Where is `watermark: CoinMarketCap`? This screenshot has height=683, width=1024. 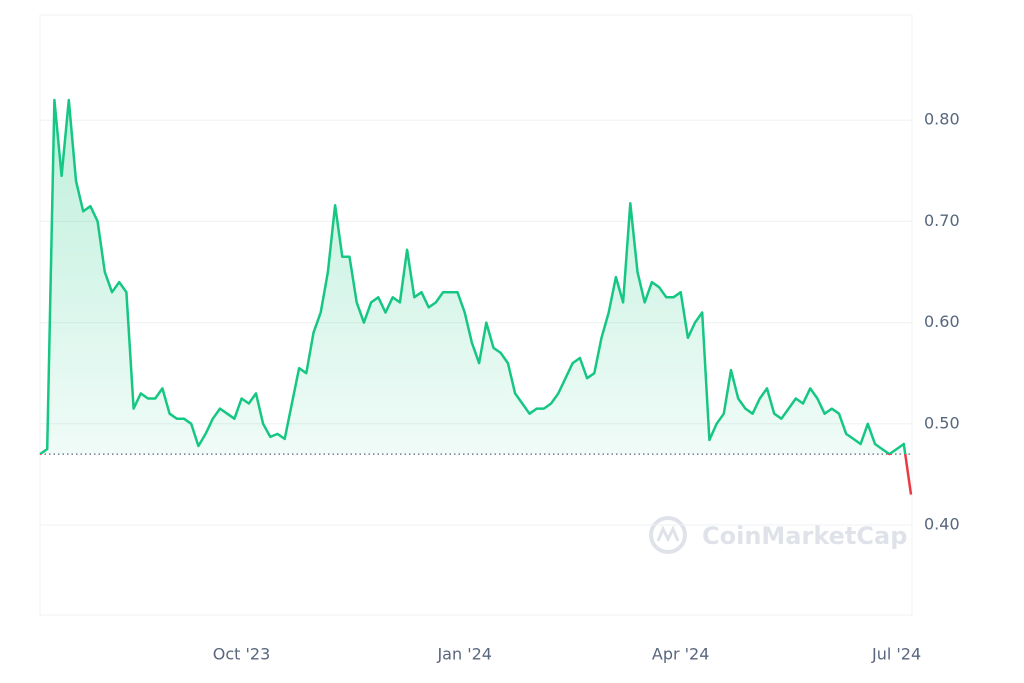
watermark: CoinMarketCap is located at coordinates (778, 535).